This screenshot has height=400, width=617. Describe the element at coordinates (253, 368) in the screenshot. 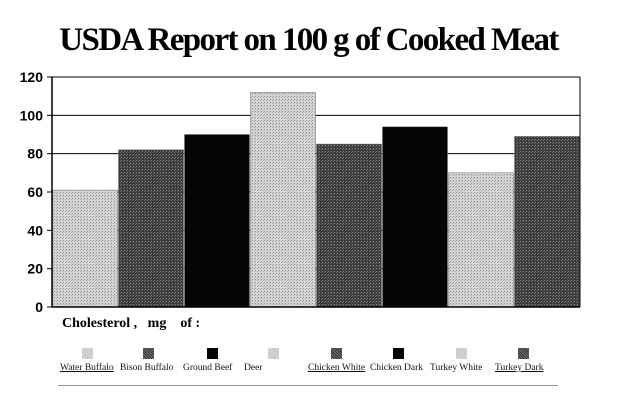

I see `legend-label: Deer` at that location.